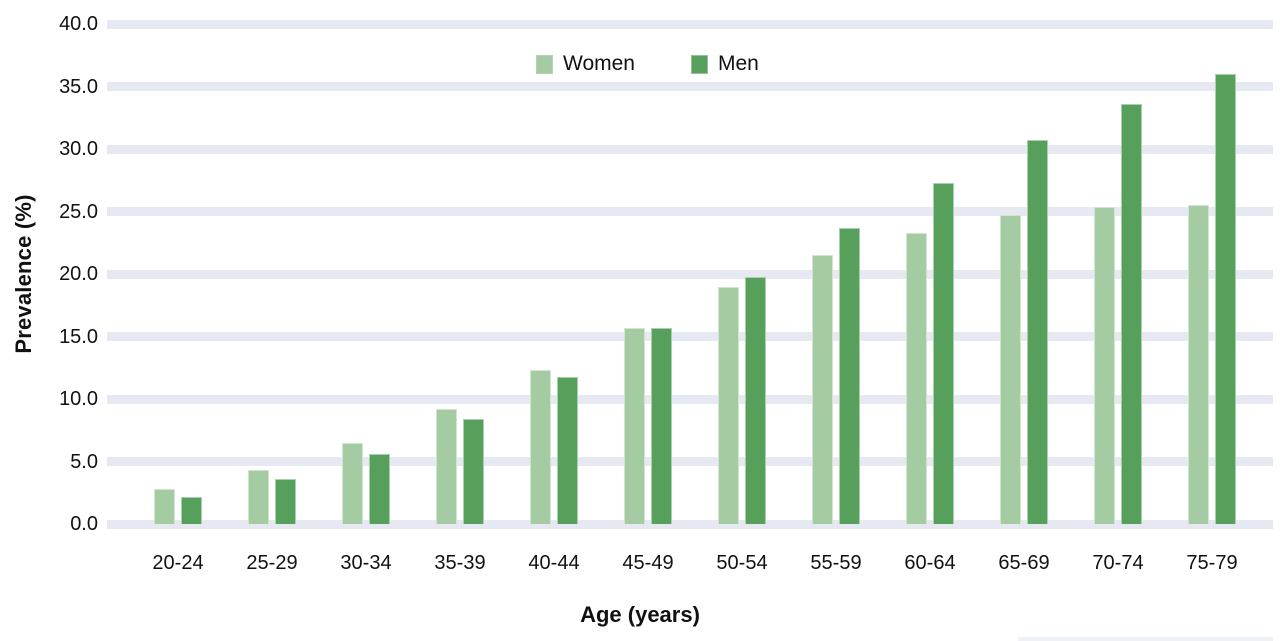 Image resolution: width=1280 pixels, height=641 pixels. What do you see at coordinates (178, 563) in the screenshot?
I see `x-tick-label-20-24: 20-24` at bounding box center [178, 563].